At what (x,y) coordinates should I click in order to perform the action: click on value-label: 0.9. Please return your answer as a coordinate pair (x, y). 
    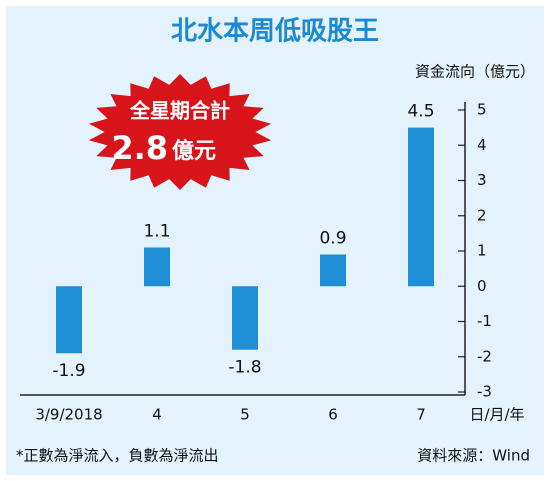
    Looking at the image, I should click on (332, 239).